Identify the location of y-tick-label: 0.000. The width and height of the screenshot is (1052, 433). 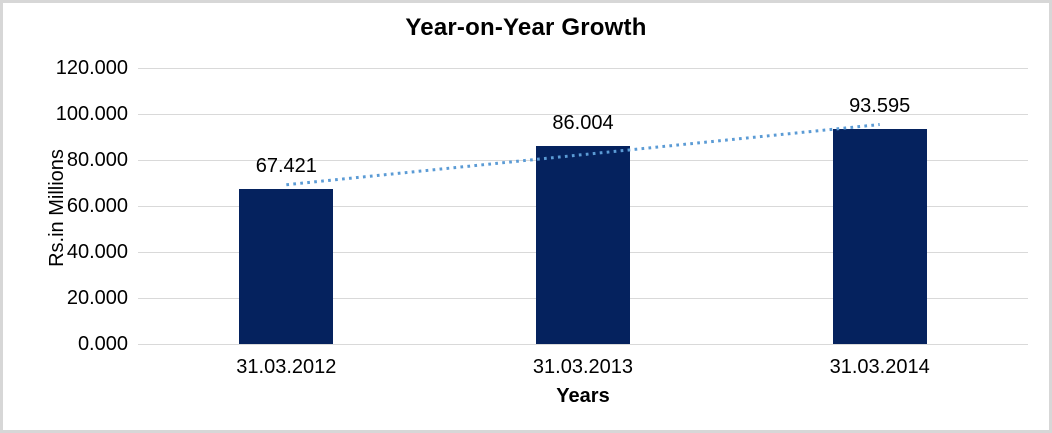
(102, 344).